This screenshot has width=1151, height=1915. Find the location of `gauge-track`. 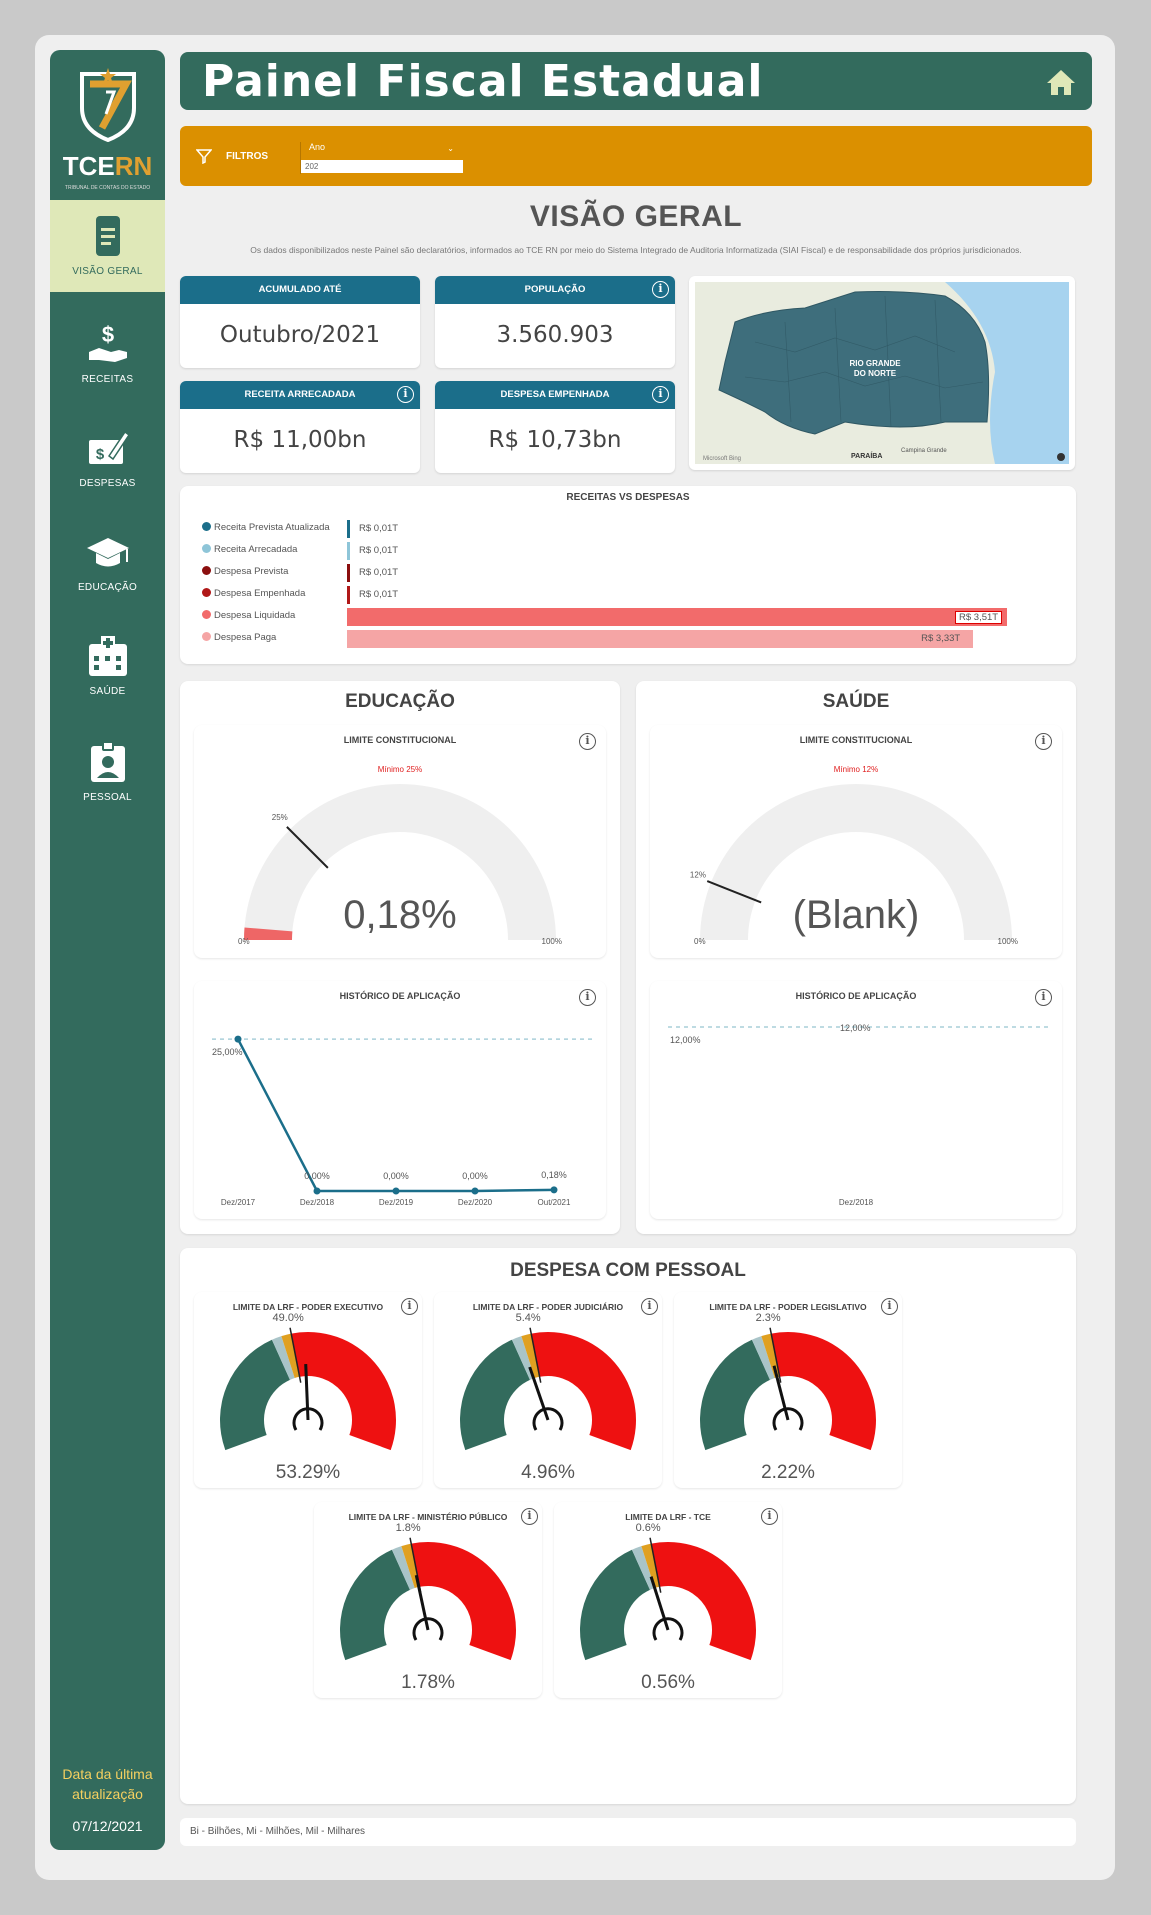

gauge-track is located at coordinates (856, 862).